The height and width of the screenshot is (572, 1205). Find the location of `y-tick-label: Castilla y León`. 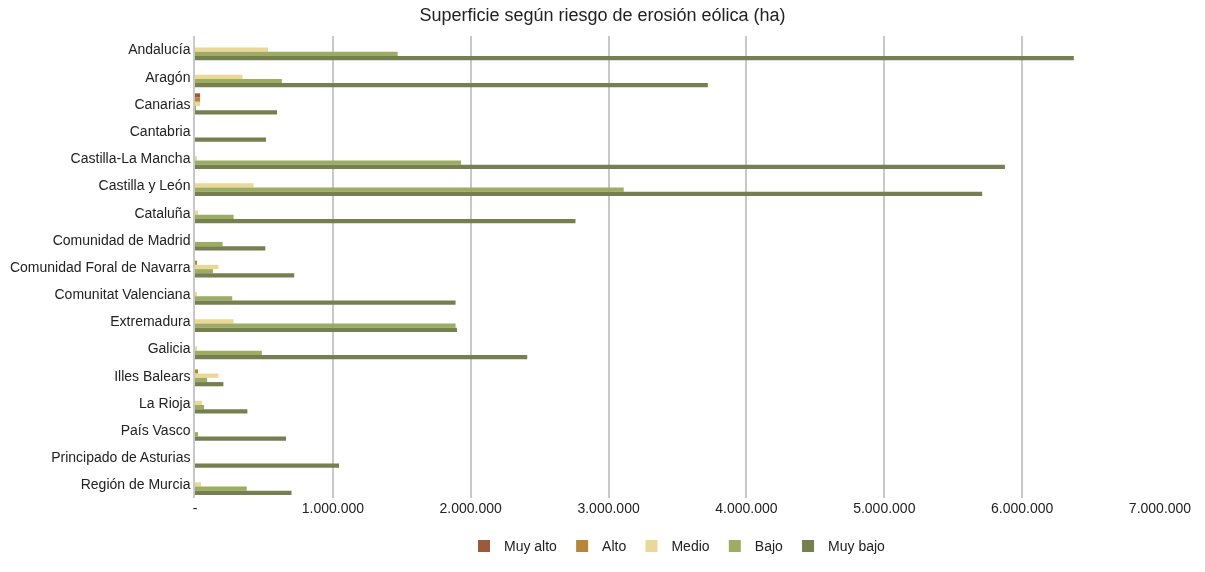

y-tick-label: Castilla y León is located at coordinates (144, 185).